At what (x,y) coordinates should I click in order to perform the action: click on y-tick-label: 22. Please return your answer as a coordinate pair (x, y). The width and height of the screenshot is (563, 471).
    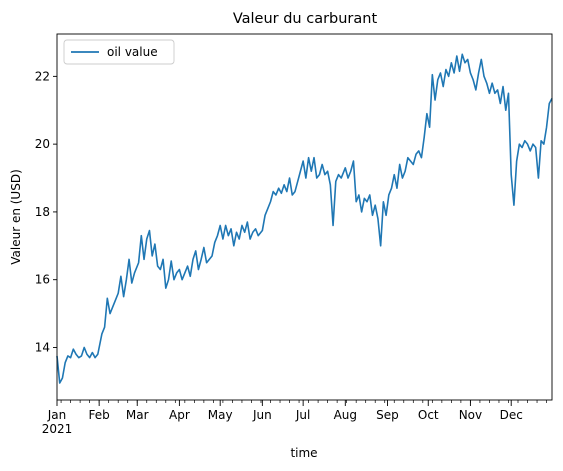
    Looking at the image, I should click on (42, 76).